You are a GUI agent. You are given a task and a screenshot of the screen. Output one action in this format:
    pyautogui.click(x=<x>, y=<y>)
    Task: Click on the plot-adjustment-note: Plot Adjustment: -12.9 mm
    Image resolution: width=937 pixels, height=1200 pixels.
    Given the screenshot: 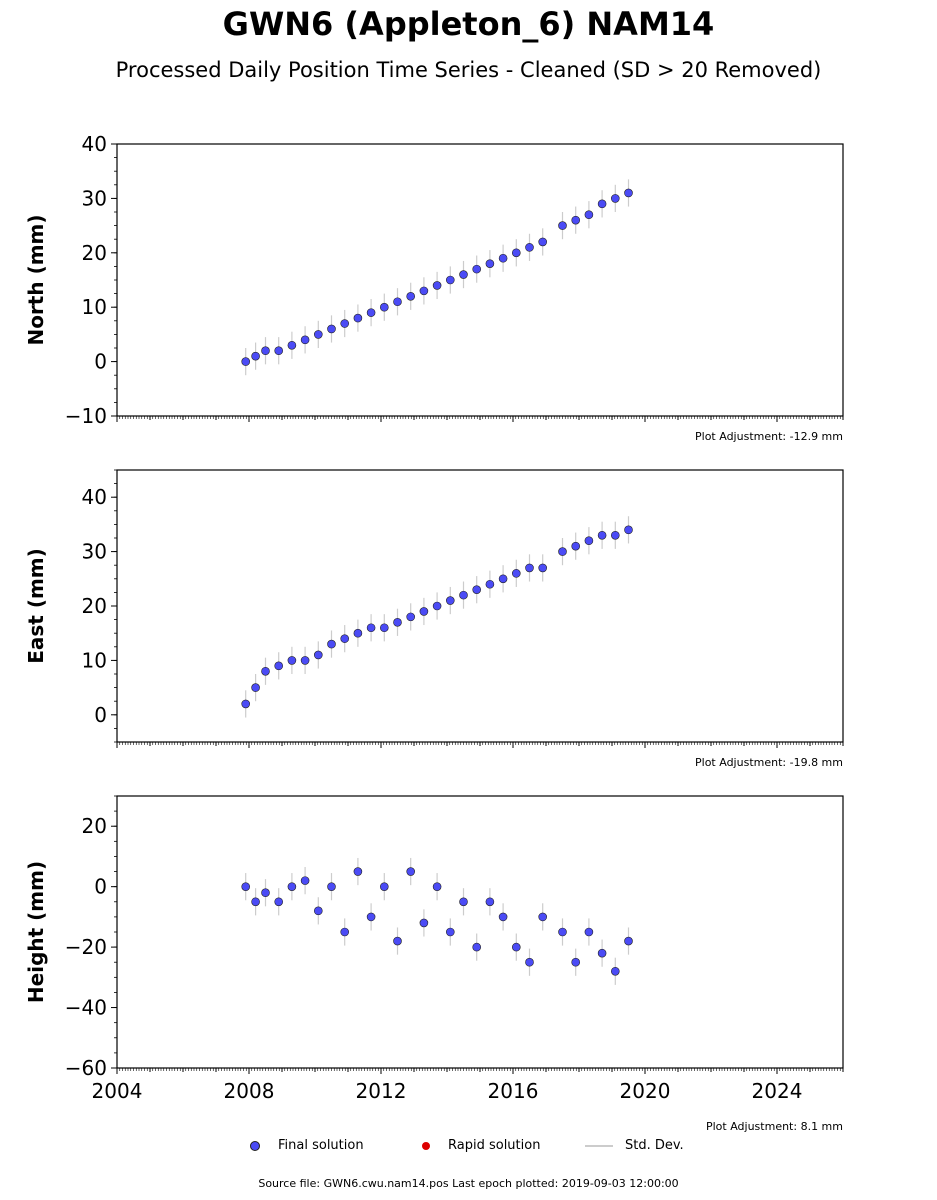 What is the action you would take?
    pyautogui.click(x=769, y=436)
    